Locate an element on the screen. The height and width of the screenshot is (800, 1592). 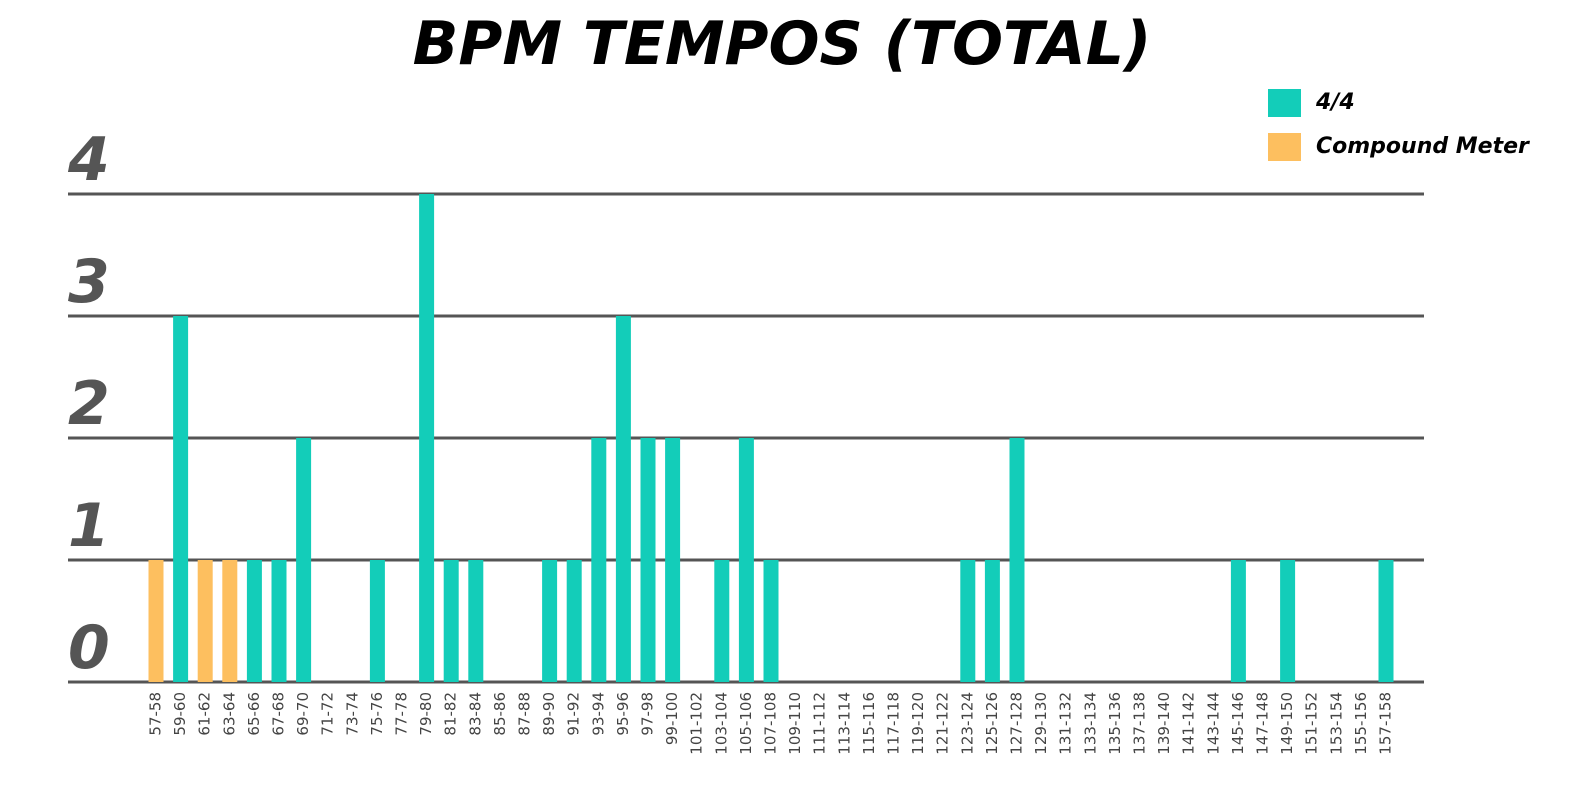
legend-label: Compound Meter is located at coordinates (1423, 146).